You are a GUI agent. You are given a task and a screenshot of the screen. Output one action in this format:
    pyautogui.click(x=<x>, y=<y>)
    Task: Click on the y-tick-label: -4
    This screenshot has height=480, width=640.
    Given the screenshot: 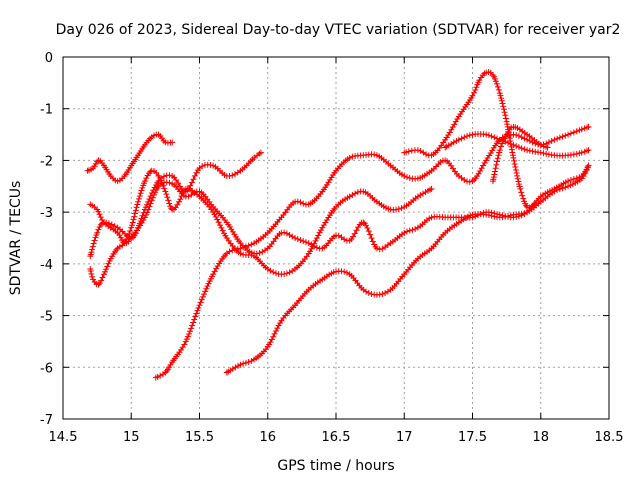 What is the action you would take?
    pyautogui.click(x=46, y=265)
    